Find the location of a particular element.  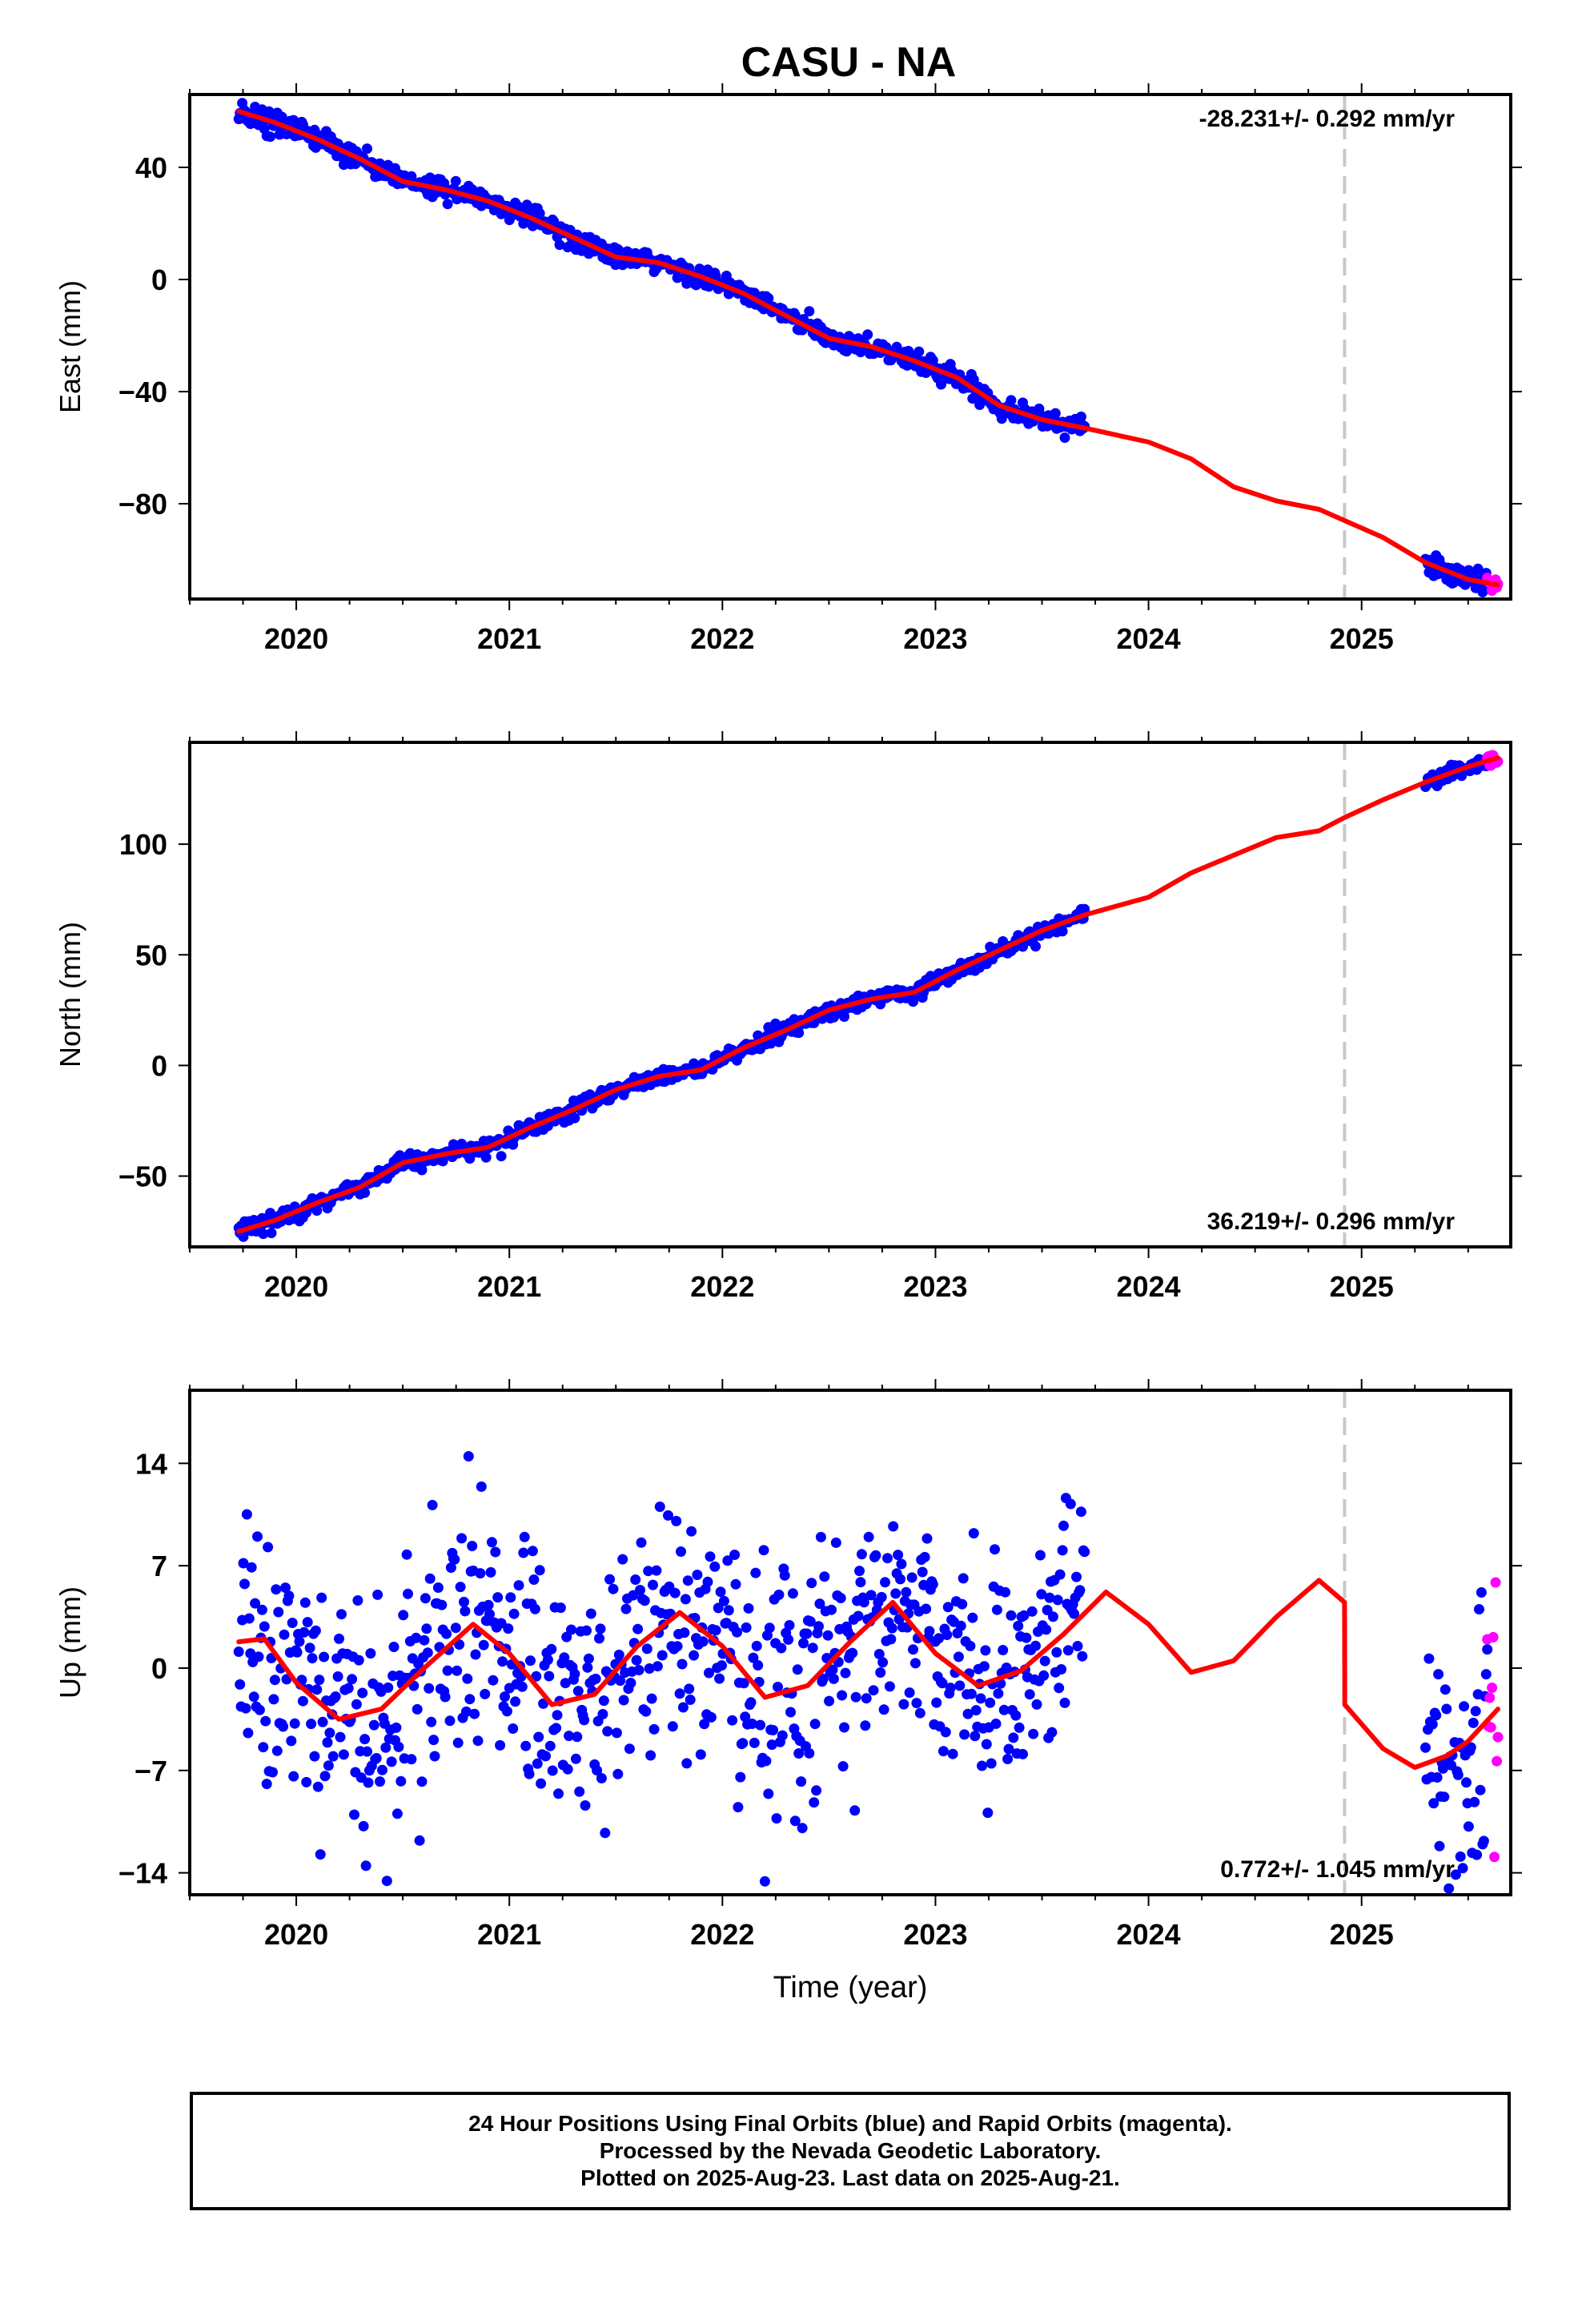

y-tick-label: 0 is located at coordinates (159, 279).